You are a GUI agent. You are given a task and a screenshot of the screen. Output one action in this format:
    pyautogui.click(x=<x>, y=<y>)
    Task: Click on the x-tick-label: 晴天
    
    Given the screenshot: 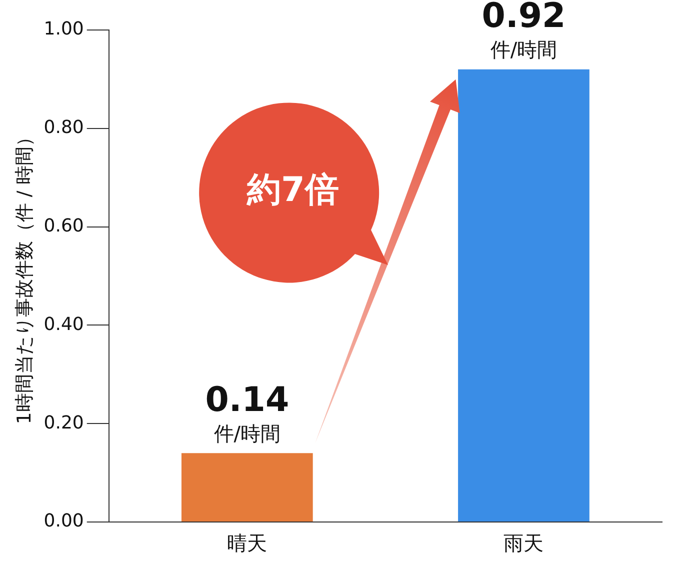 What is the action you would take?
    pyautogui.click(x=247, y=543)
    